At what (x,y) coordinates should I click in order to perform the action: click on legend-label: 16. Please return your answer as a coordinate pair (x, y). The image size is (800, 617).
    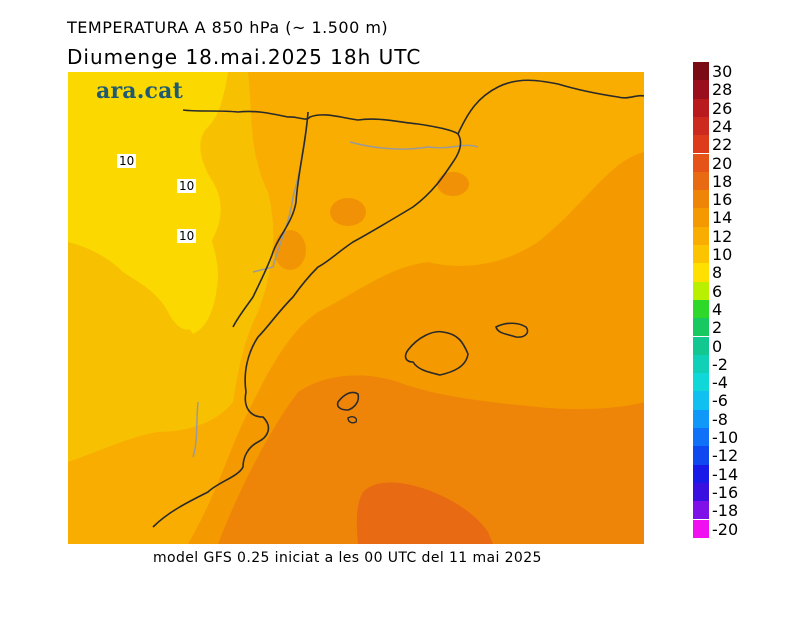
    Looking at the image, I should click on (722, 200).